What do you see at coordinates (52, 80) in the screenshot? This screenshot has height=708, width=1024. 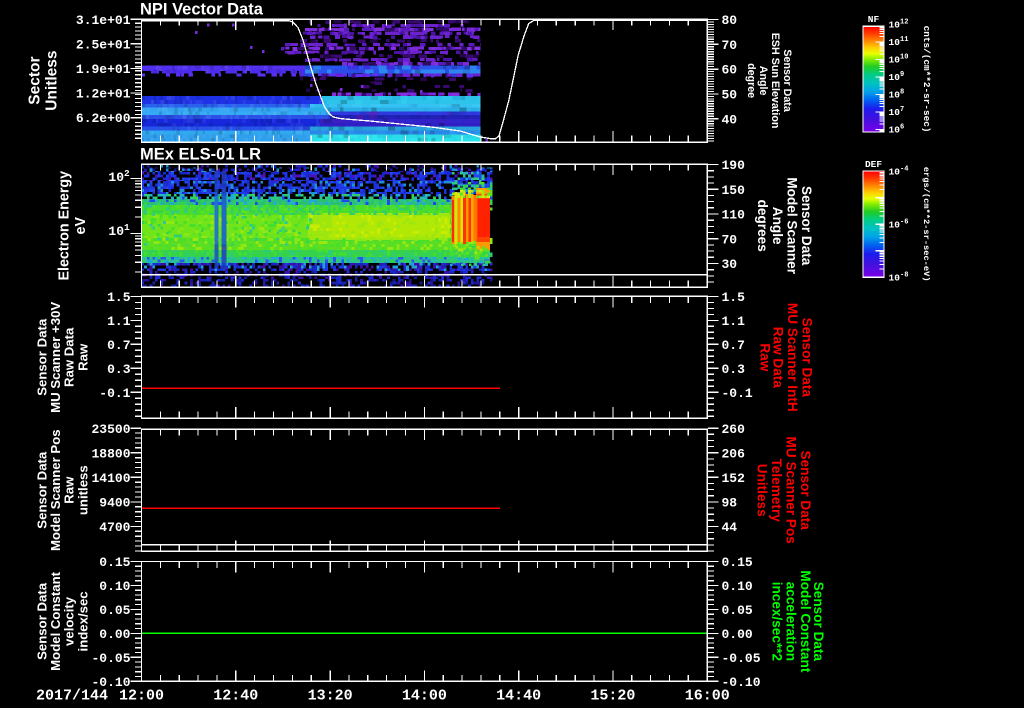 I see `svg-text: Unitless` at bounding box center [52, 80].